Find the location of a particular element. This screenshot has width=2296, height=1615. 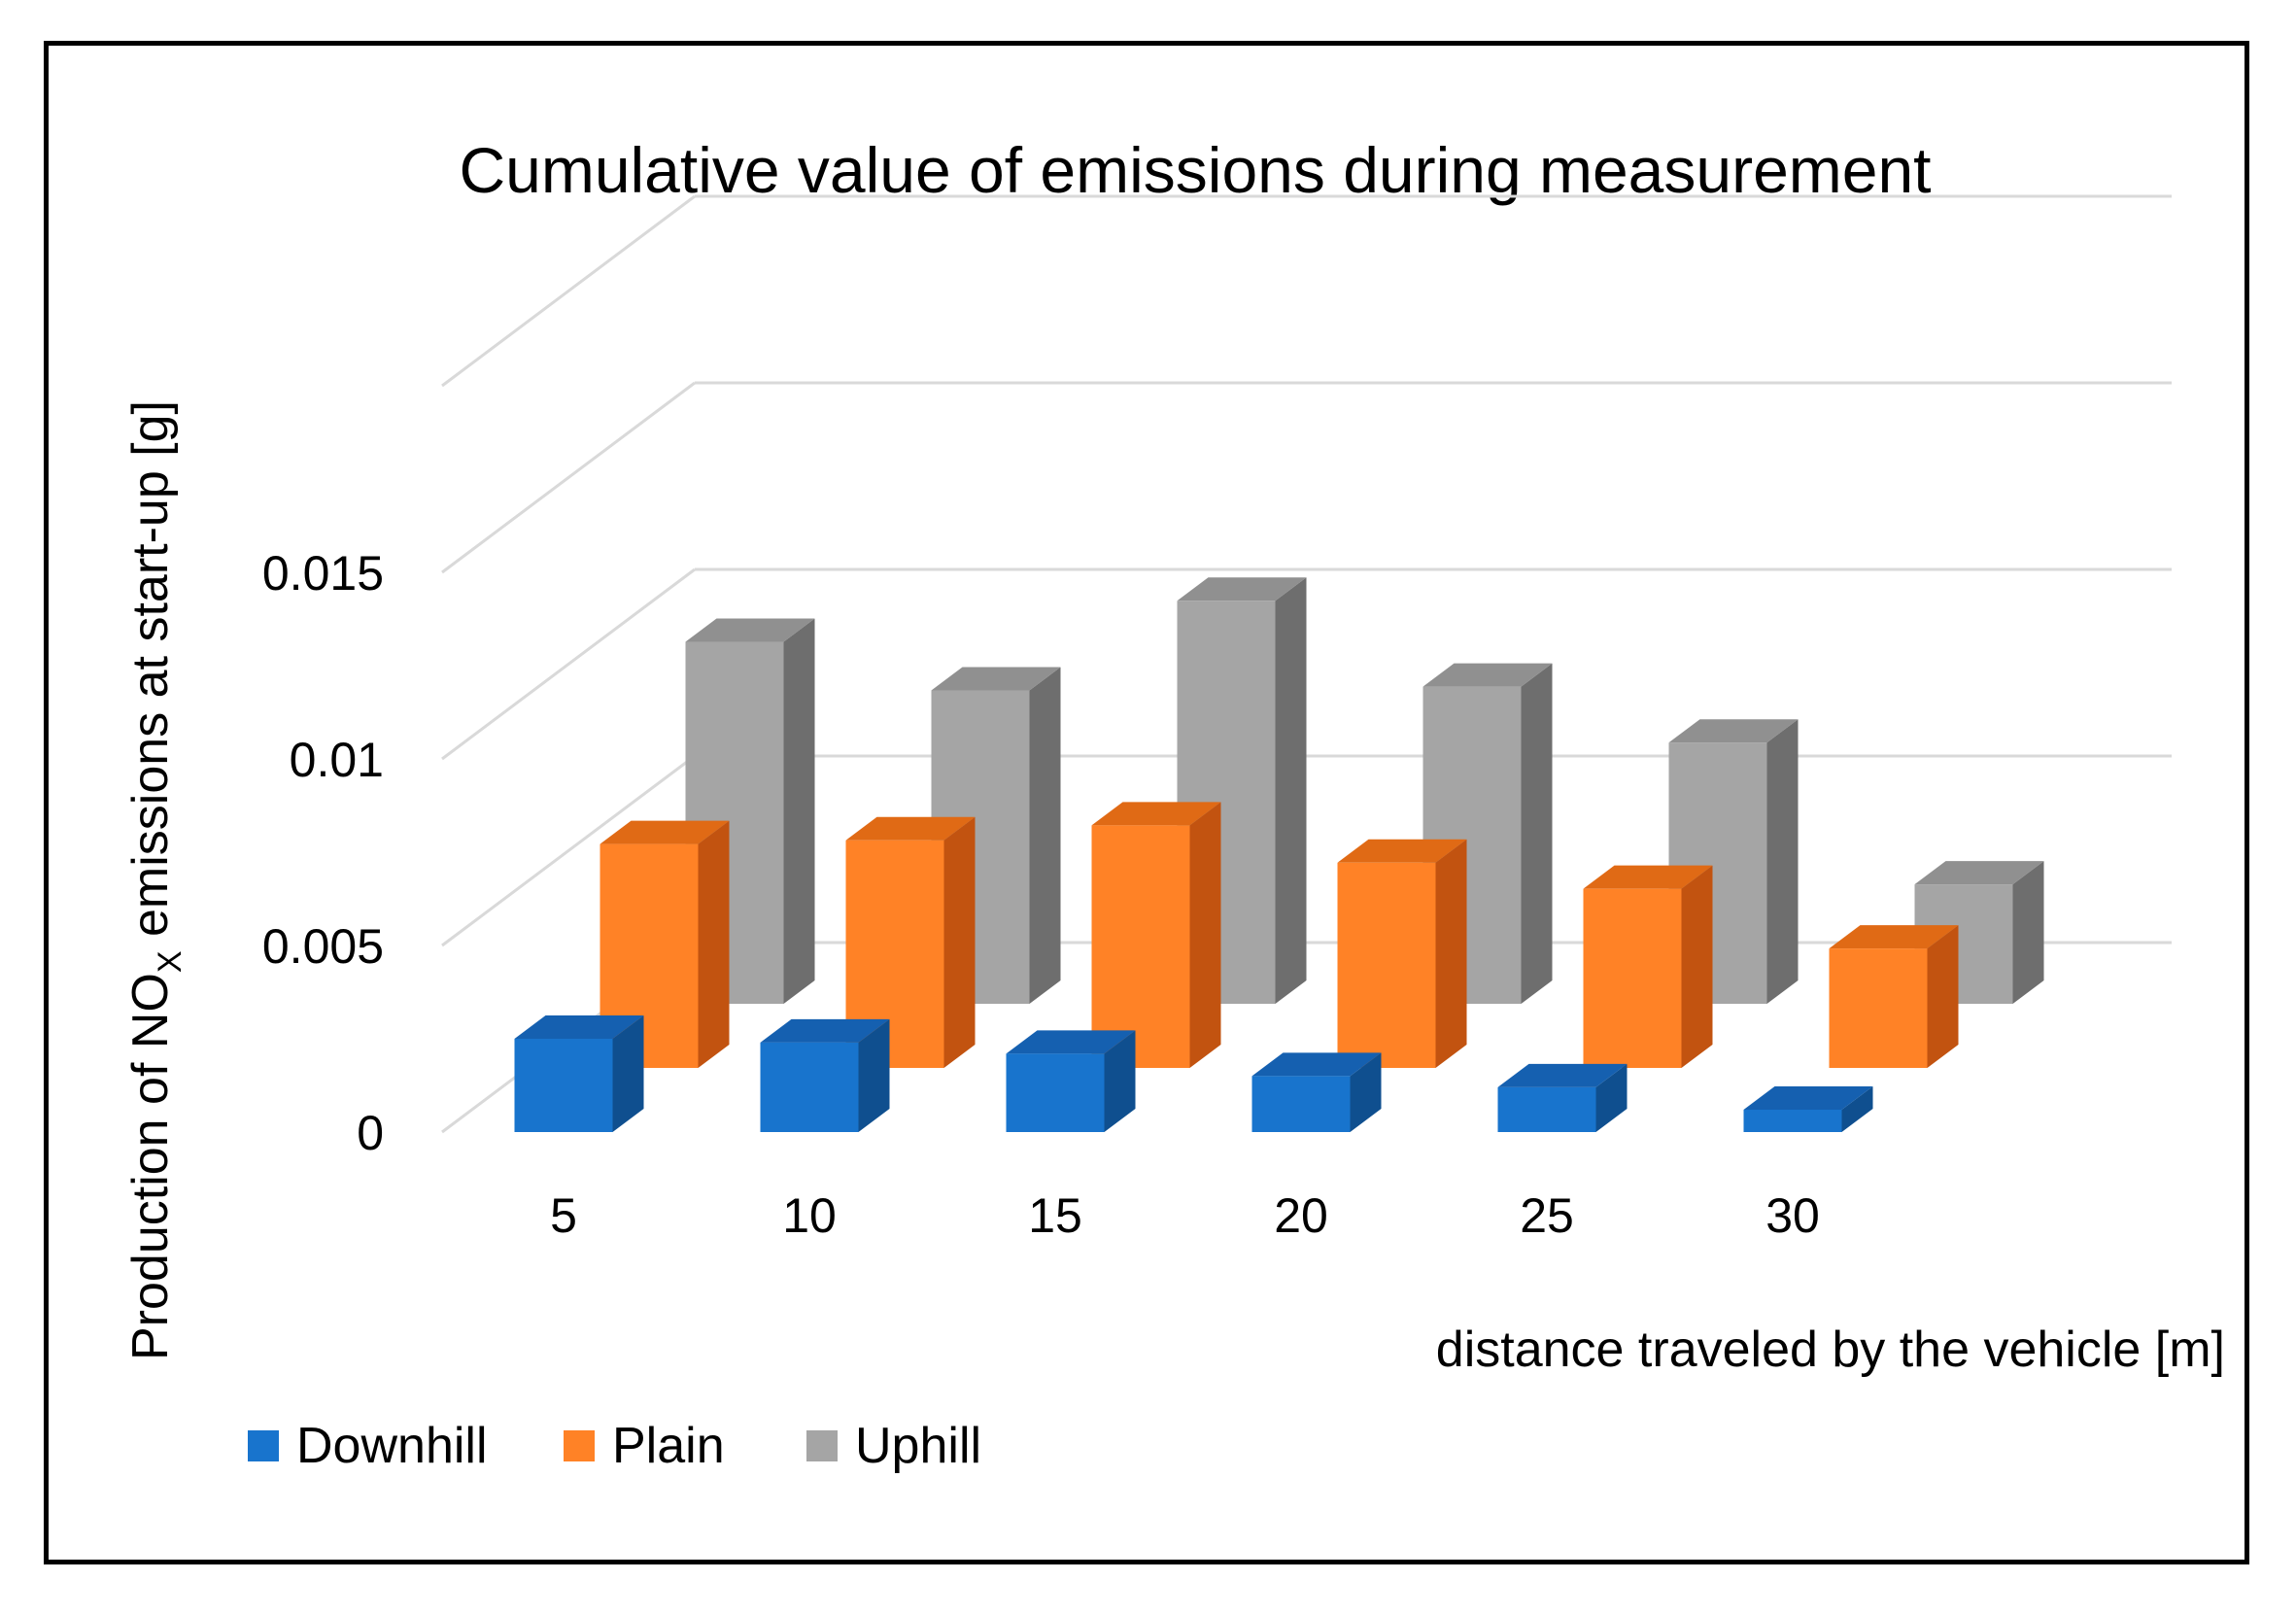

y-axis-ticks: 0 0.005 0.01 0.015 is located at coordinates (323, 853).